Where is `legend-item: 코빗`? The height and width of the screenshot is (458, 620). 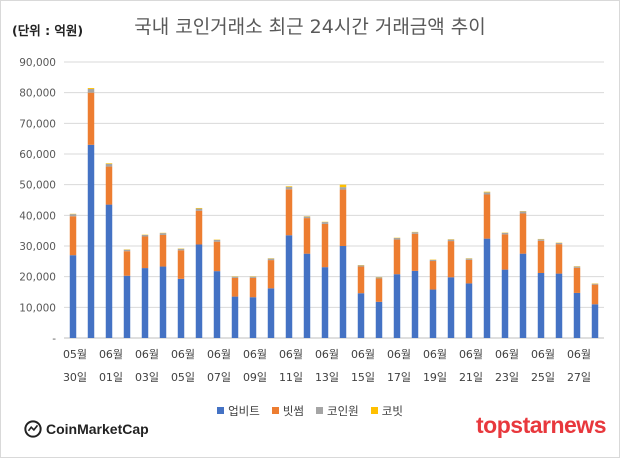 legend-item: 코빗 is located at coordinates (386, 411).